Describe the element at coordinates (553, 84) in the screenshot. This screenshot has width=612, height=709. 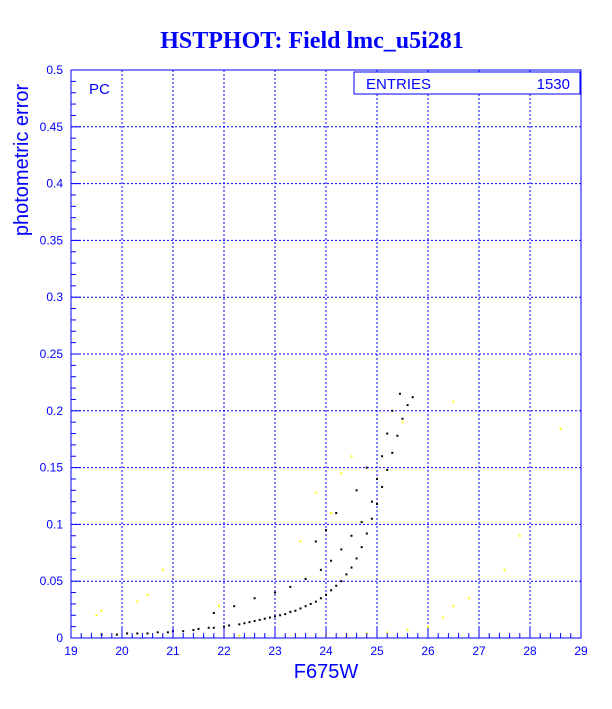
I see `stats-entries-value: 1530` at that location.